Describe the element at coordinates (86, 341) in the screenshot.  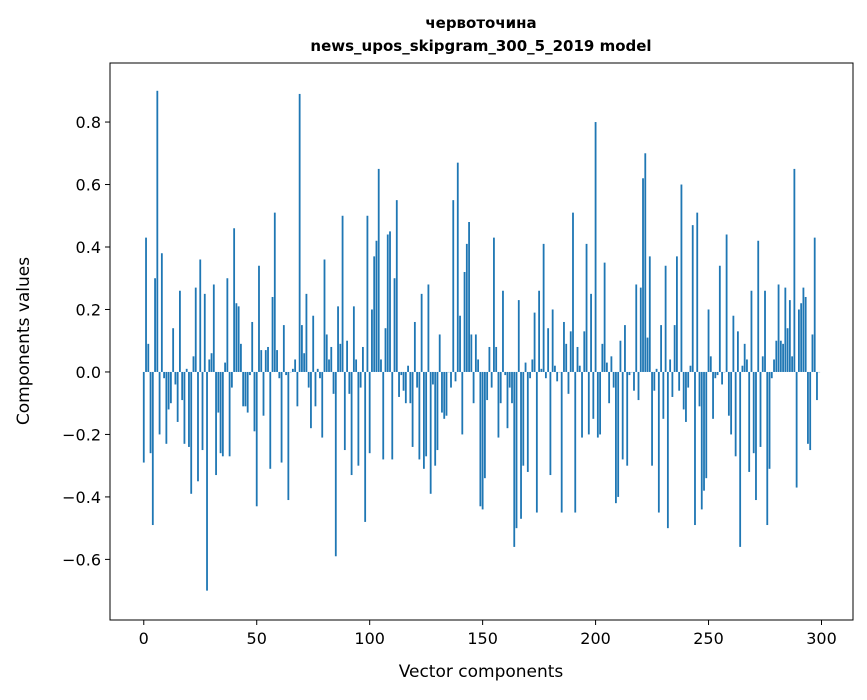
I see `y-axis-ticks: −0.6−0.4−0.20.00.20.40.60.8` at that location.